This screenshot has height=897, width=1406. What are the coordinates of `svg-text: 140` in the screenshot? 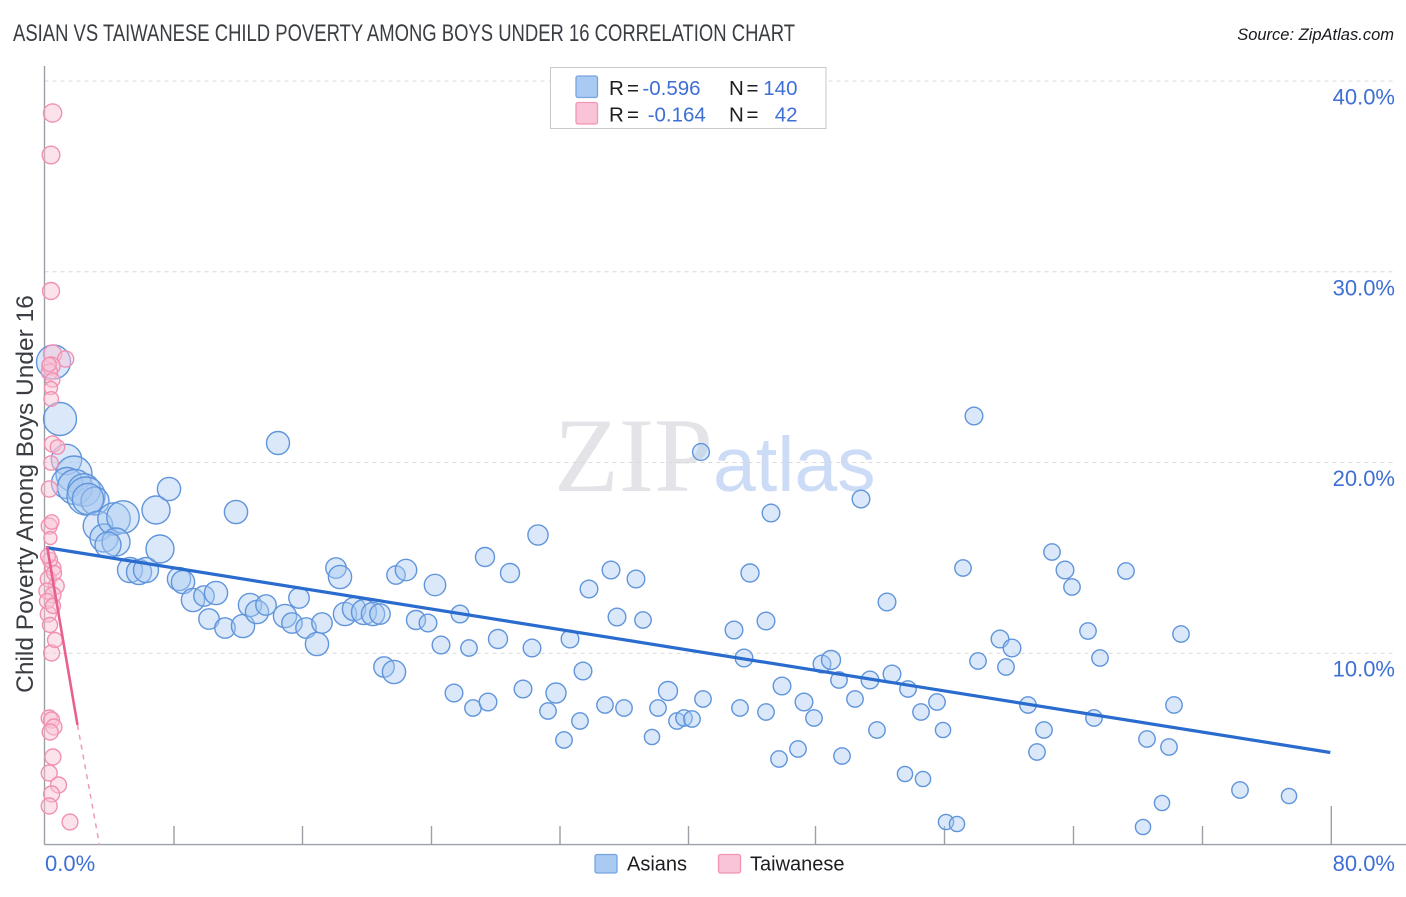 It's located at (780, 88).